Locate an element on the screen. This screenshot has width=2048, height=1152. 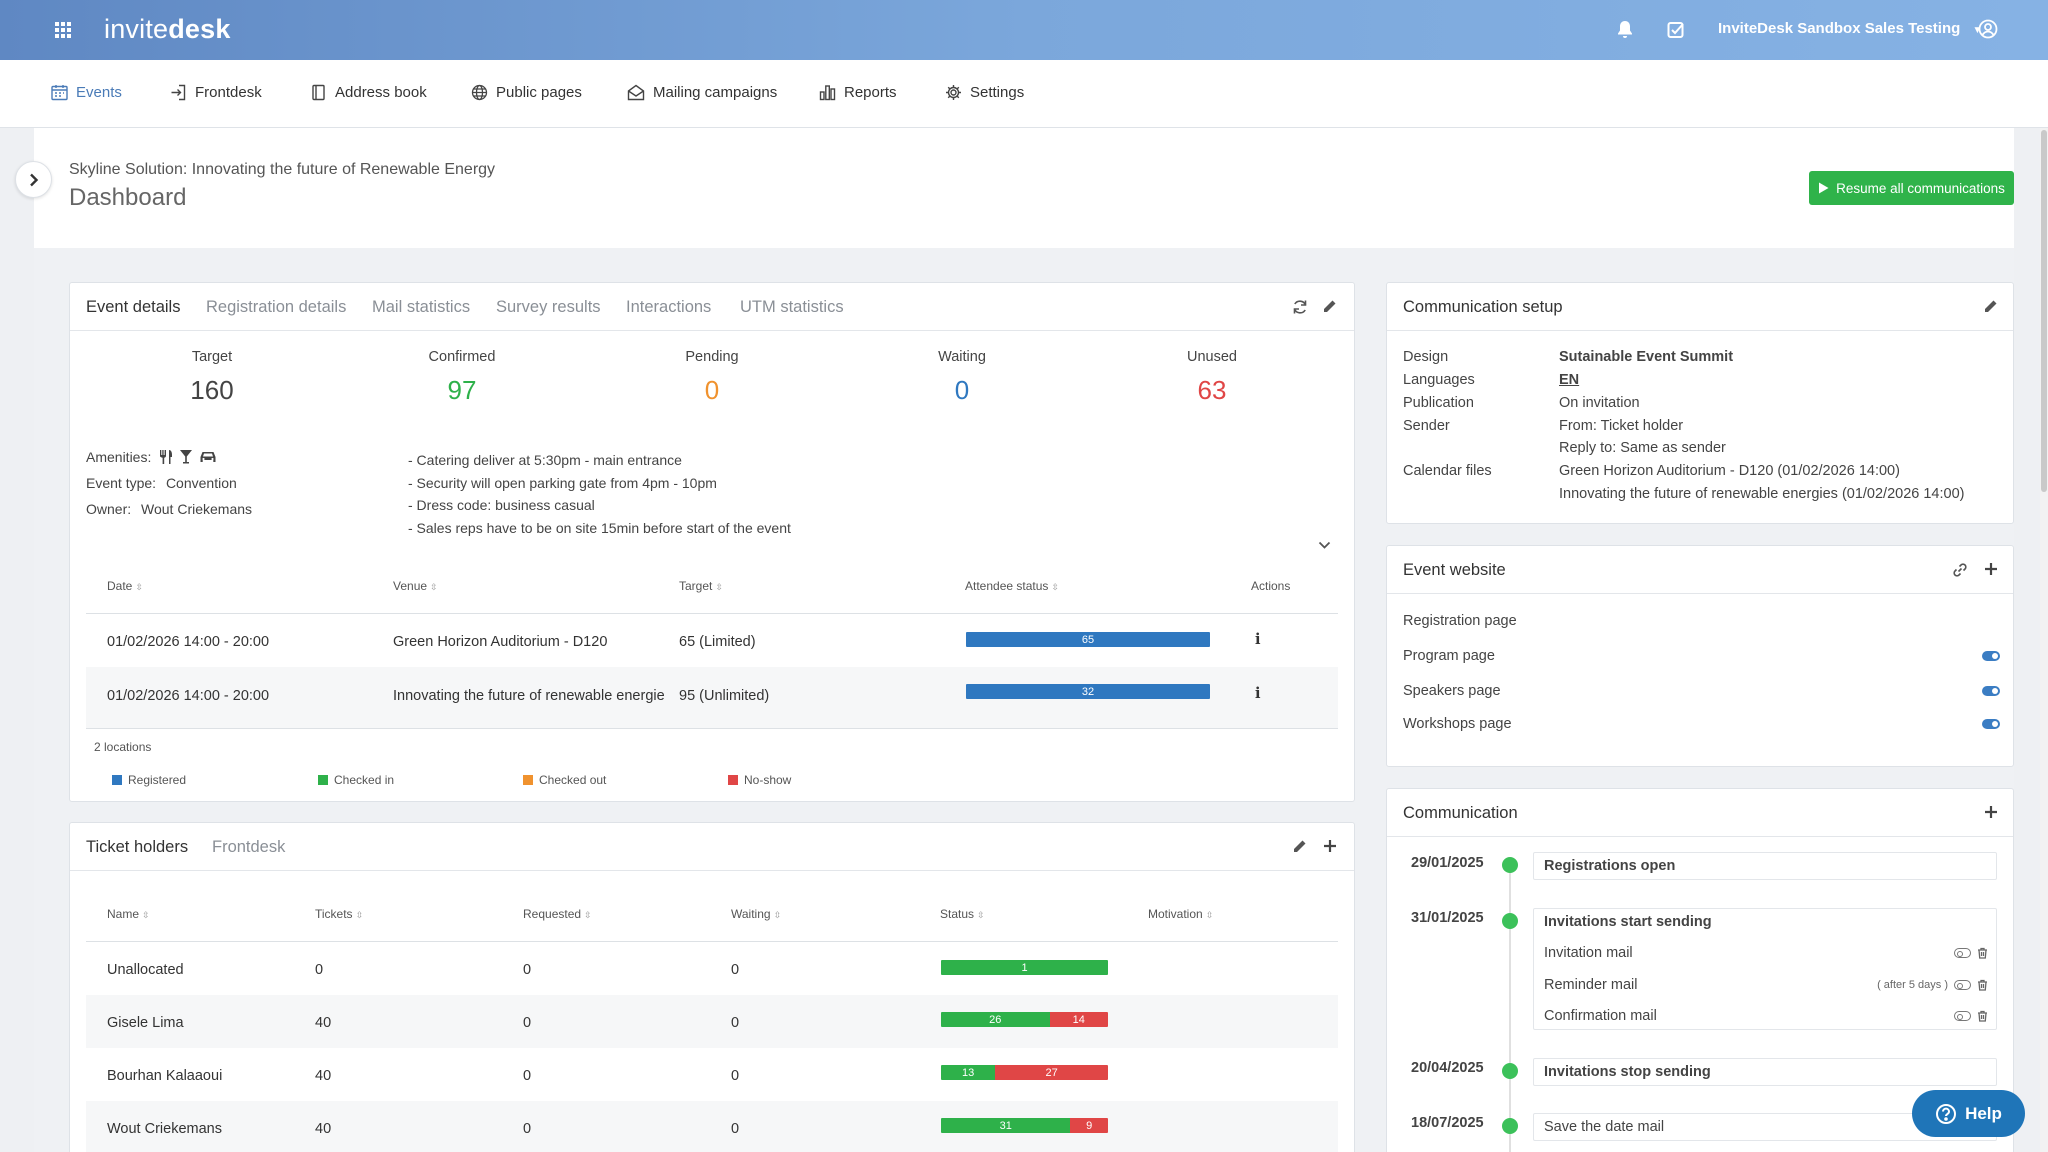
col-motivation: Motivation ⇳ is located at coordinates (1180, 914).